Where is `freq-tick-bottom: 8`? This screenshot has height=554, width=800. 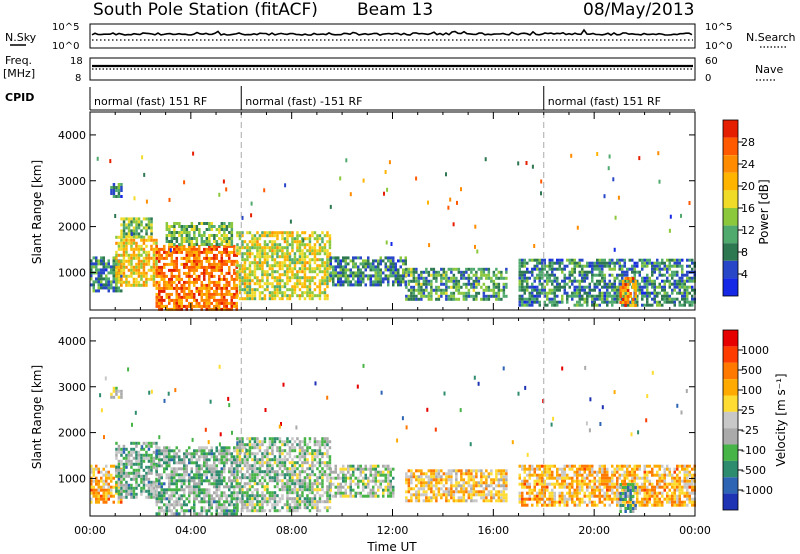 freq-tick-bottom: 8 is located at coordinates (78, 78).